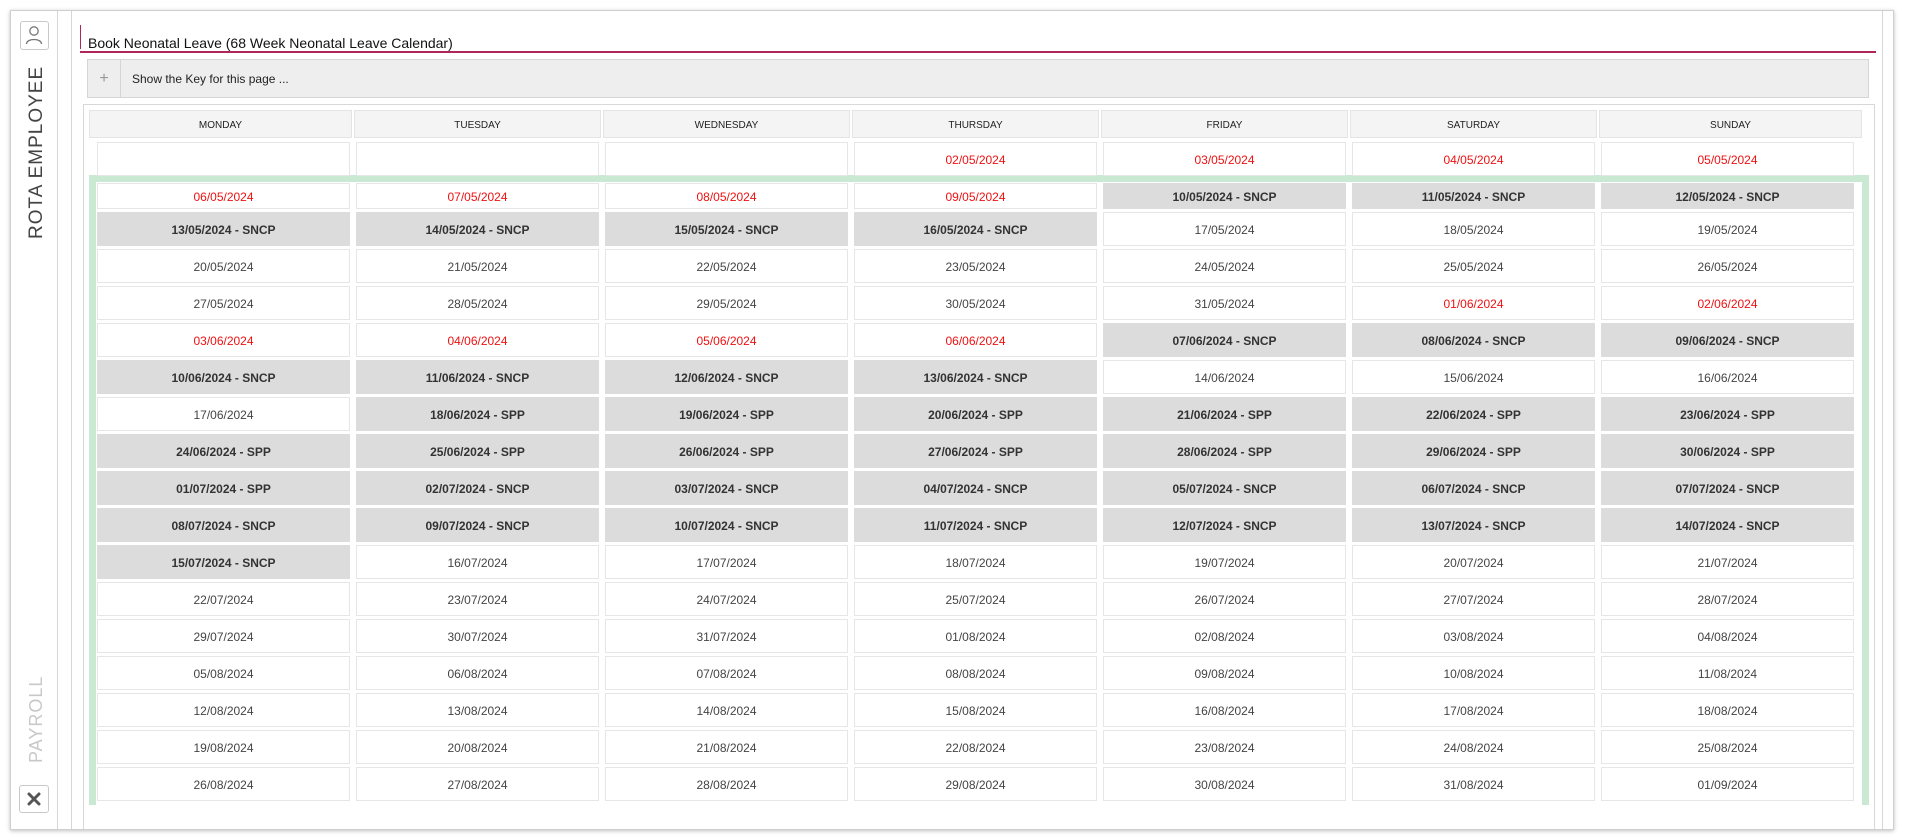  What do you see at coordinates (1473, 488) in the screenshot?
I see `calendar-day-cell: 06/07/2024 - SNCP` at bounding box center [1473, 488].